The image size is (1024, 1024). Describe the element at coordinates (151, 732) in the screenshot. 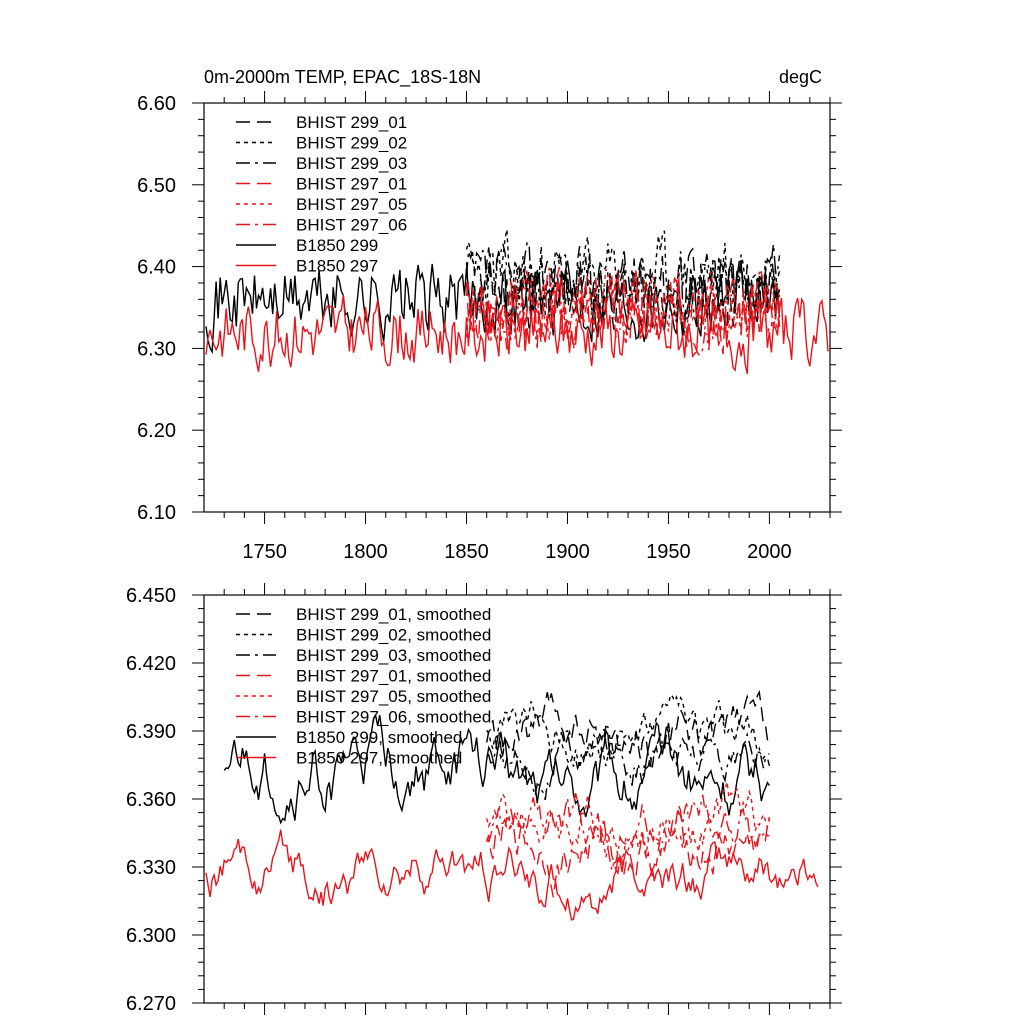

I see `y-tick-label: 6.390` at that location.